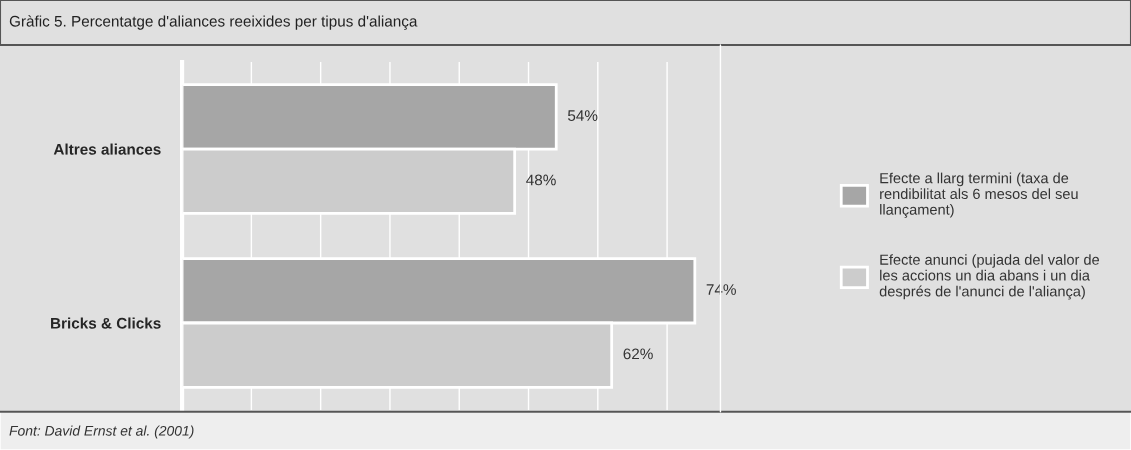  Describe the element at coordinates (101, 432) in the screenshot. I see `text: Font: David Ernst et al. (2001)` at that location.